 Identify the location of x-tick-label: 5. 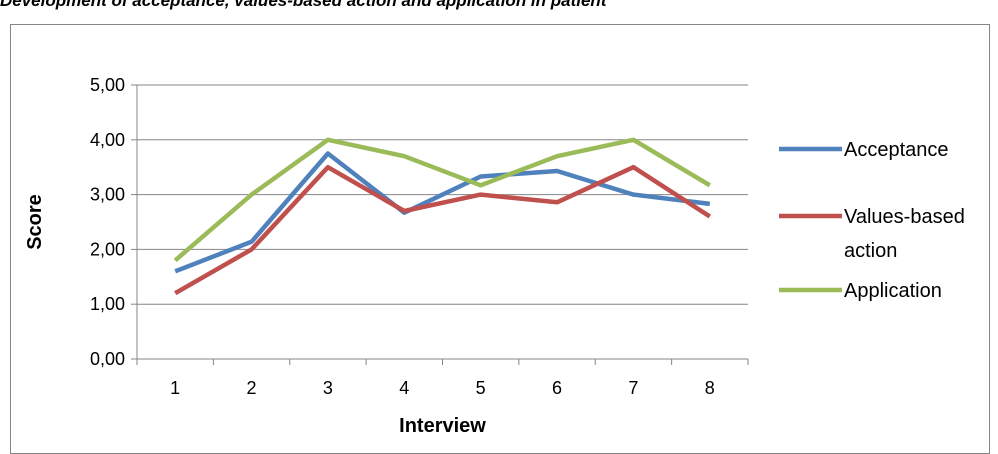
(481, 388).